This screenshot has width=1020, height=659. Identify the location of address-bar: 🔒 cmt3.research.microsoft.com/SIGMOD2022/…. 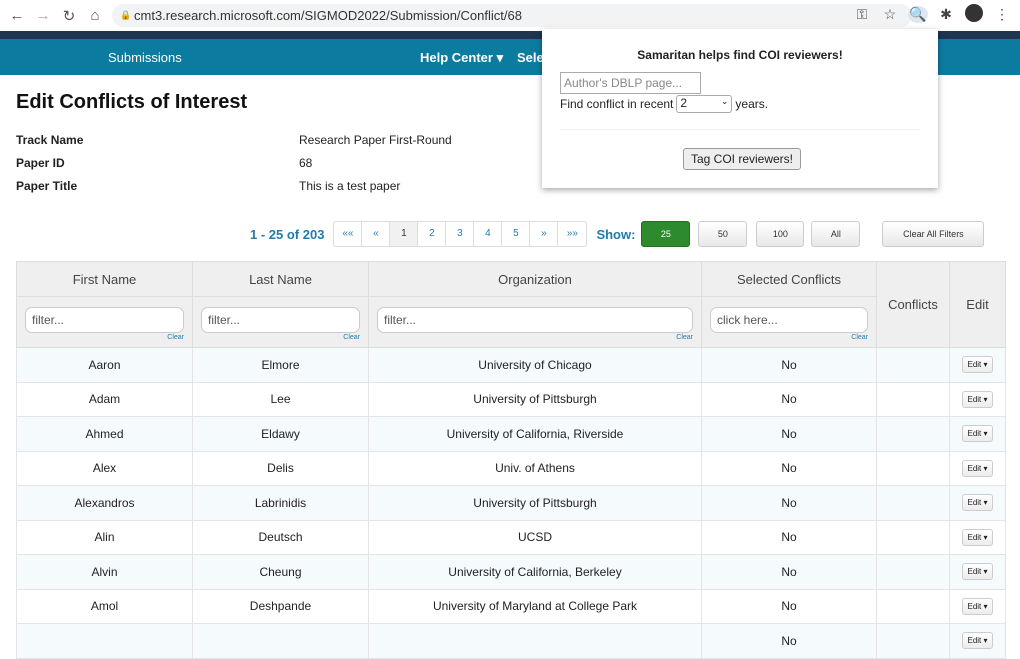
(512, 15).